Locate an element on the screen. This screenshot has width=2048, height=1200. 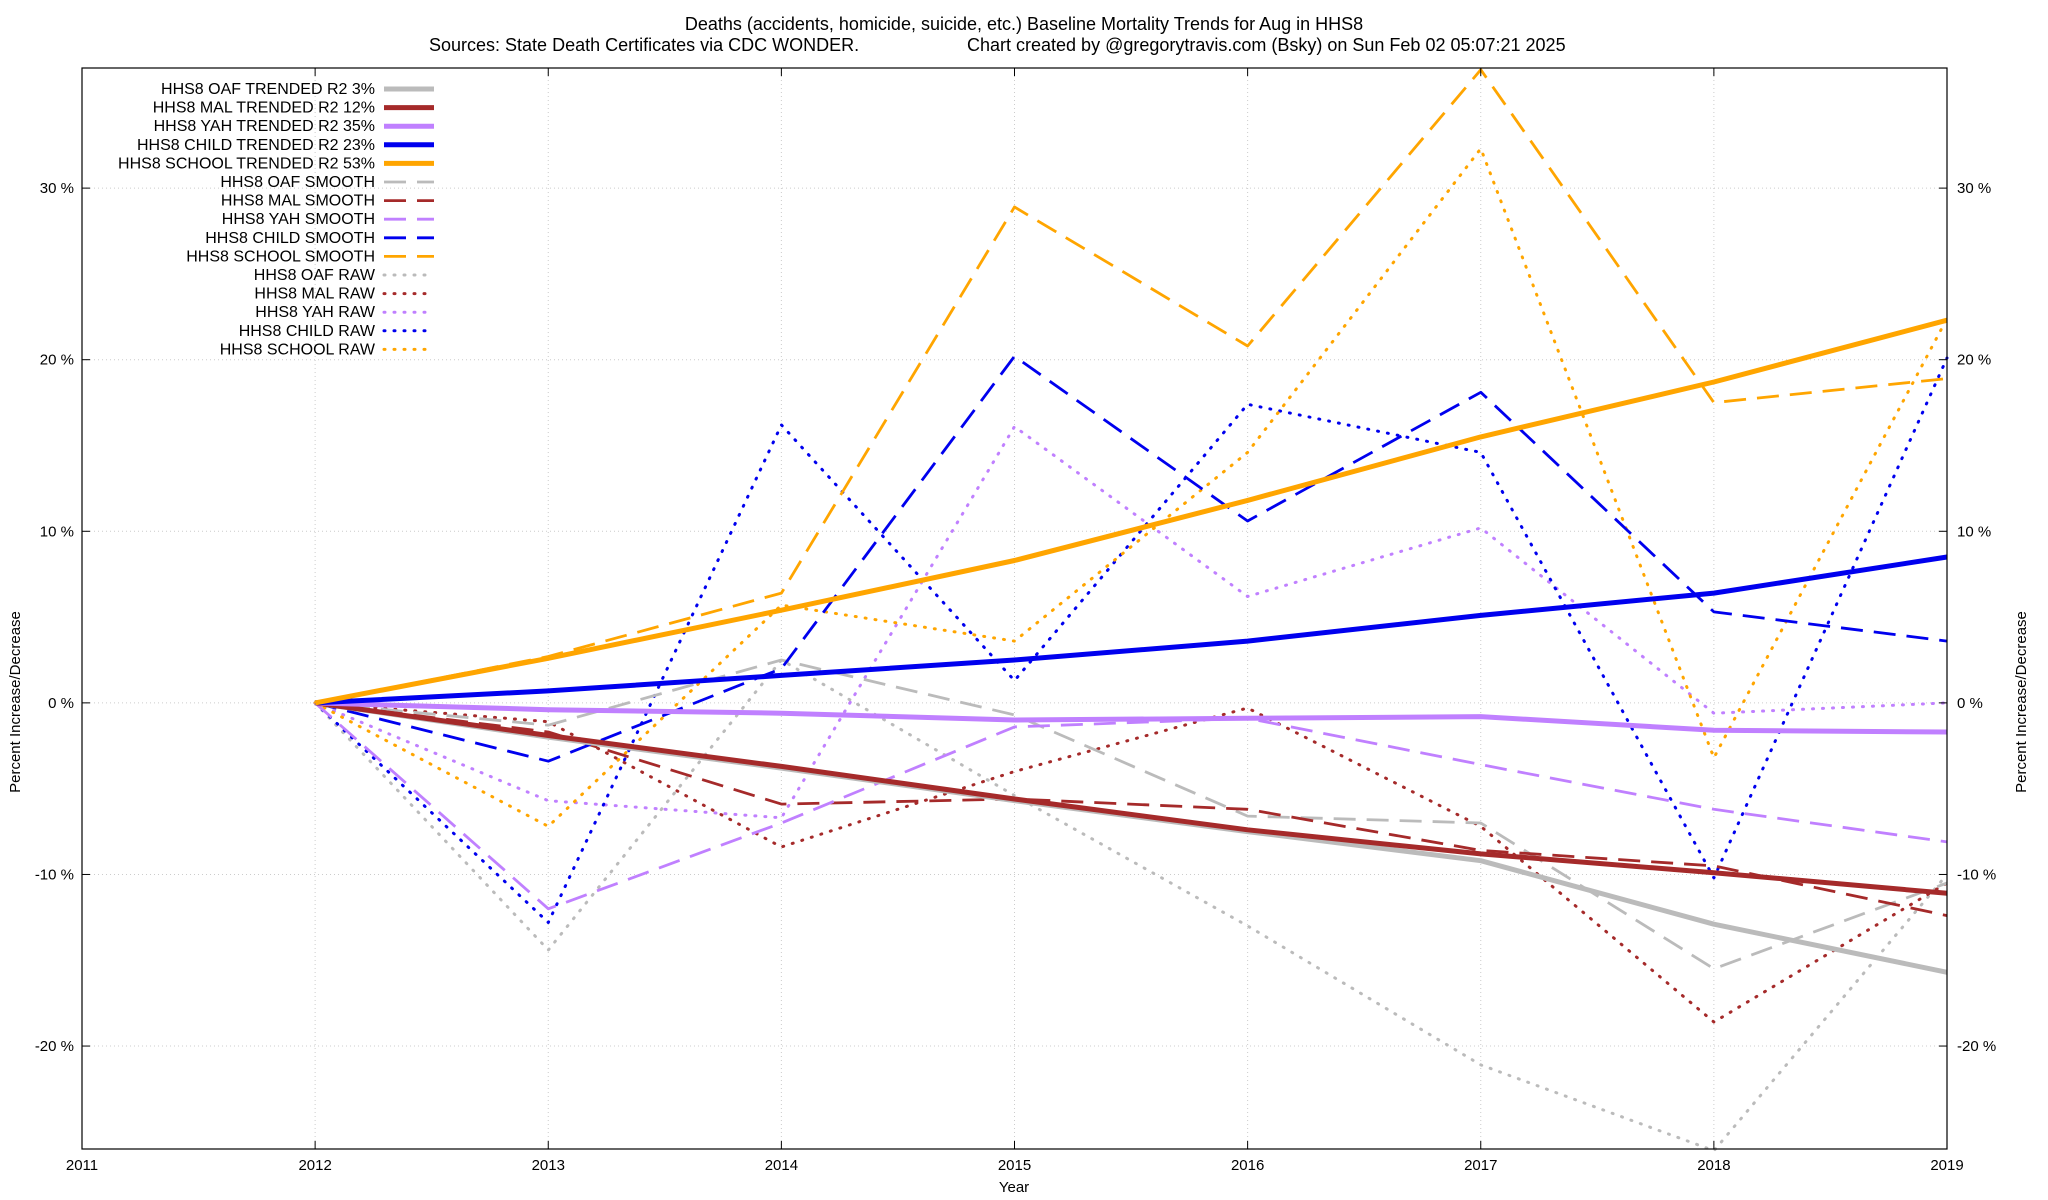
legend-entry-label: HHS8 MAL RAW is located at coordinates (315, 294).